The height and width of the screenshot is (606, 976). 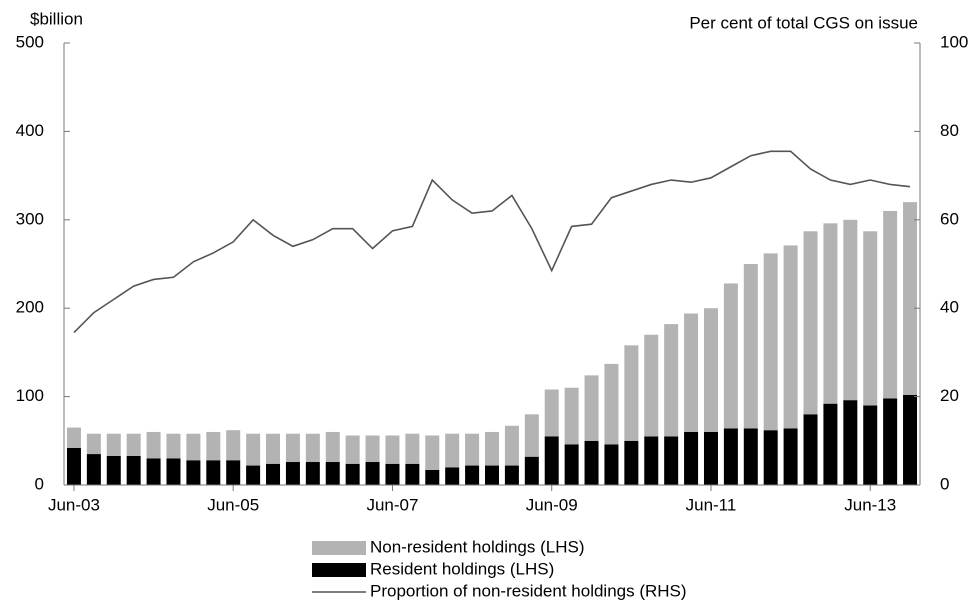 What do you see at coordinates (949, 218) in the screenshot?
I see `y2-tick-label: 60` at bounding box center [949, 218].